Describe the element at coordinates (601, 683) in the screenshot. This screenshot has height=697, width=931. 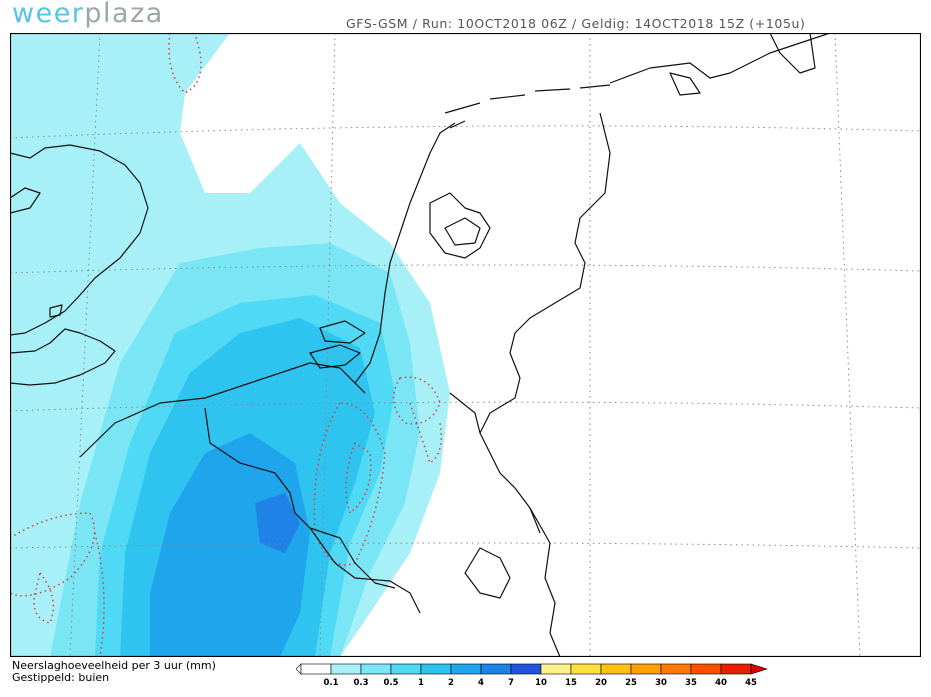
I see `colorbar-tick-label: 20` at that location.